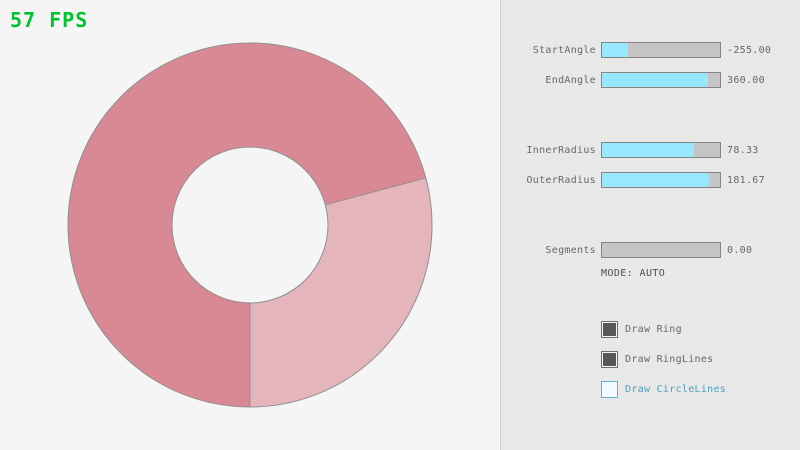  What do you see at coordinates (615, 50) in the screenshot?
I see `startangle-slider-fill` at bounding box center [615, 50].